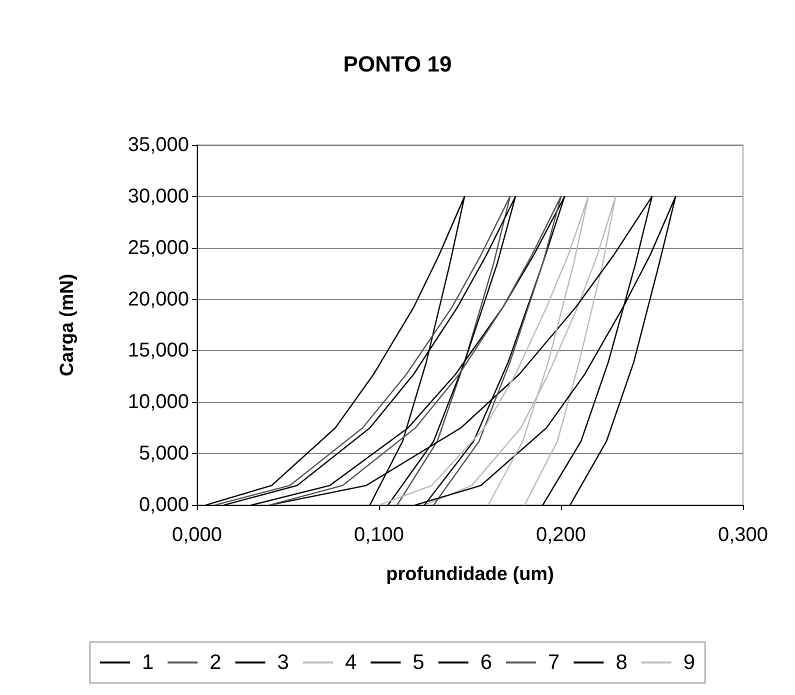  What do you see at coordinates (397, 64) in the screenshot?
I see `chart-title: PONTO 19` at bounding box center [397, 64].